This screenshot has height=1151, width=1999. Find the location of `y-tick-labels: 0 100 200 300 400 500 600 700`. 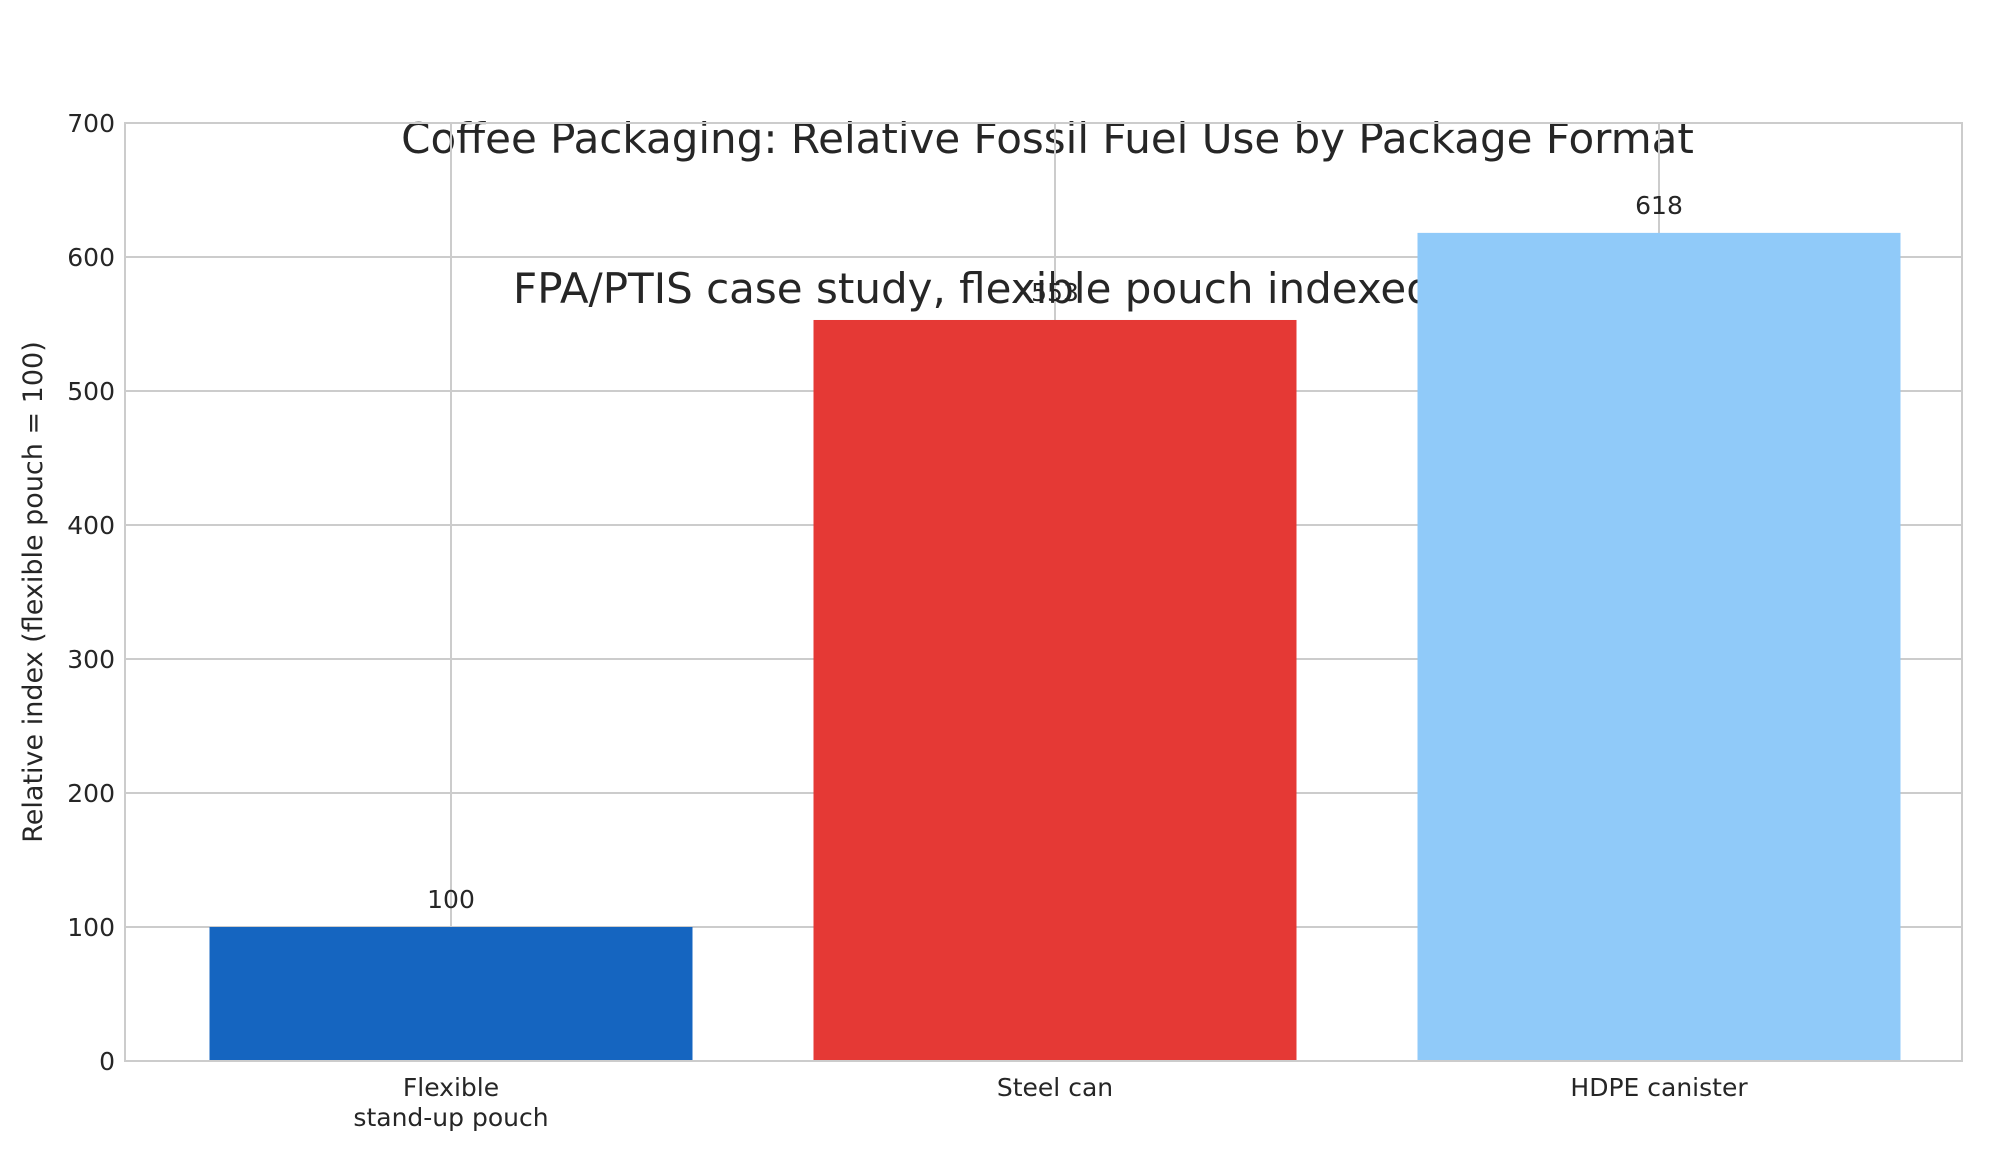

y-tick-labels: 0 100 200 300 400 500 600 700 is located at coordinates (91, 592).